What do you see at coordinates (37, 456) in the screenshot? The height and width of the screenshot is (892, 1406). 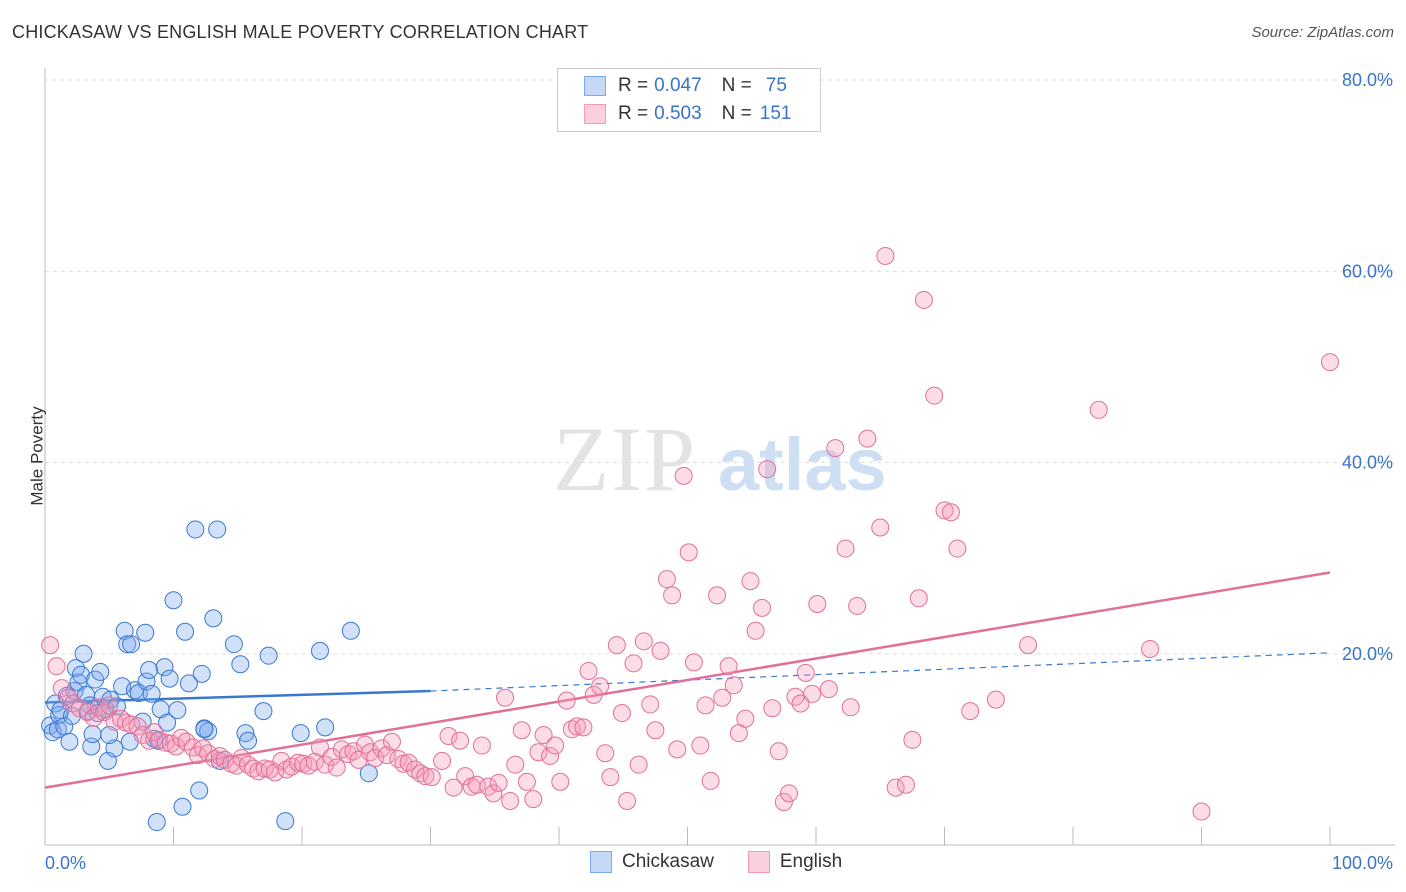 I see `y-axis-label: Male Poverty` at bounding box center [37, 456].